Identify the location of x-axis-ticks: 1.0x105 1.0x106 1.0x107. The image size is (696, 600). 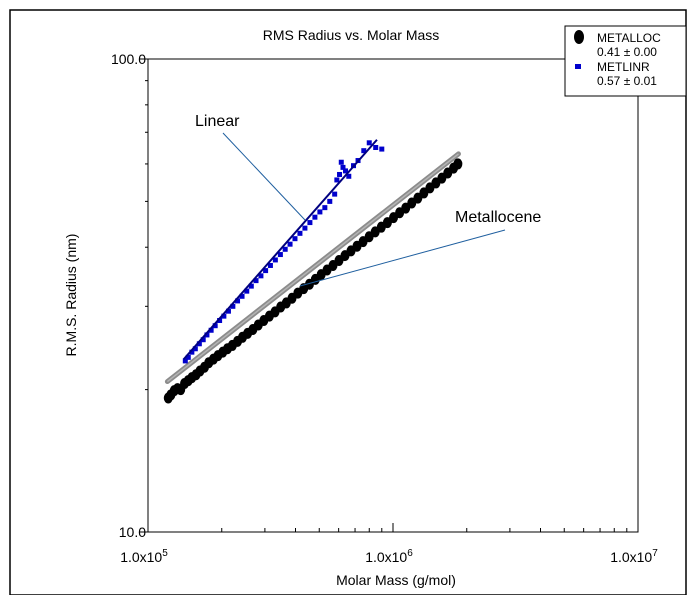
(389, 544).